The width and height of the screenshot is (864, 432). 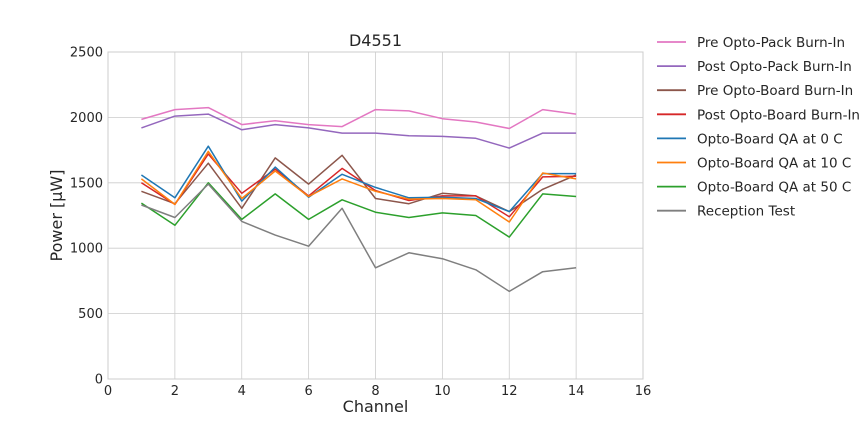 What do you see at coordinates (56, 216) in the screenshot?
I see `y-axis-label: Power [μW]` at bounding box center [56, 216].